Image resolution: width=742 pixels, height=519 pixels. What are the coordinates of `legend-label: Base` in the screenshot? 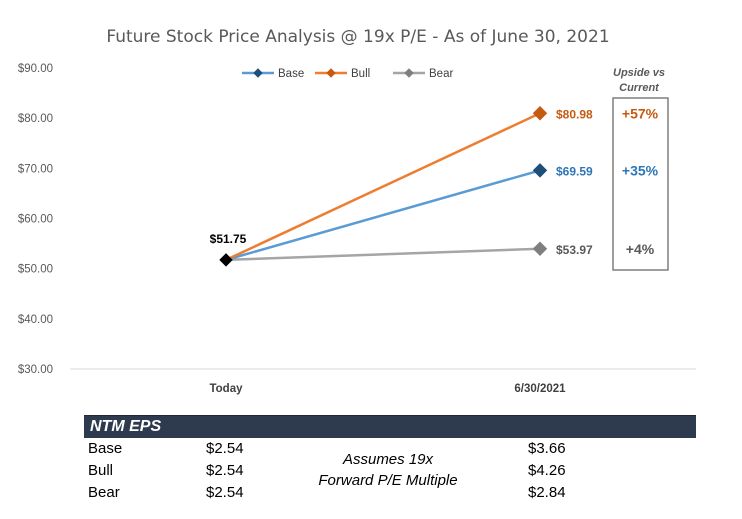 It's located at (291, 74).